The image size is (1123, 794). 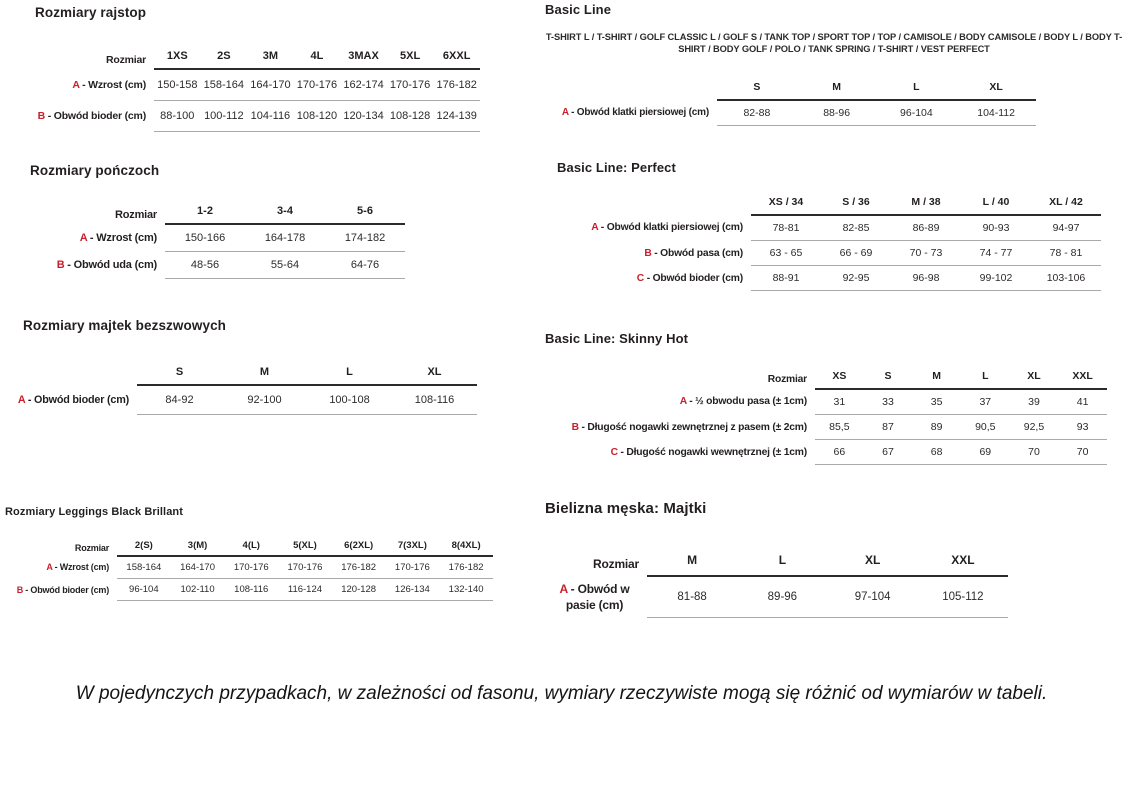 I want to click on size-column-header: 3MAX, so click(x=363, y=60).